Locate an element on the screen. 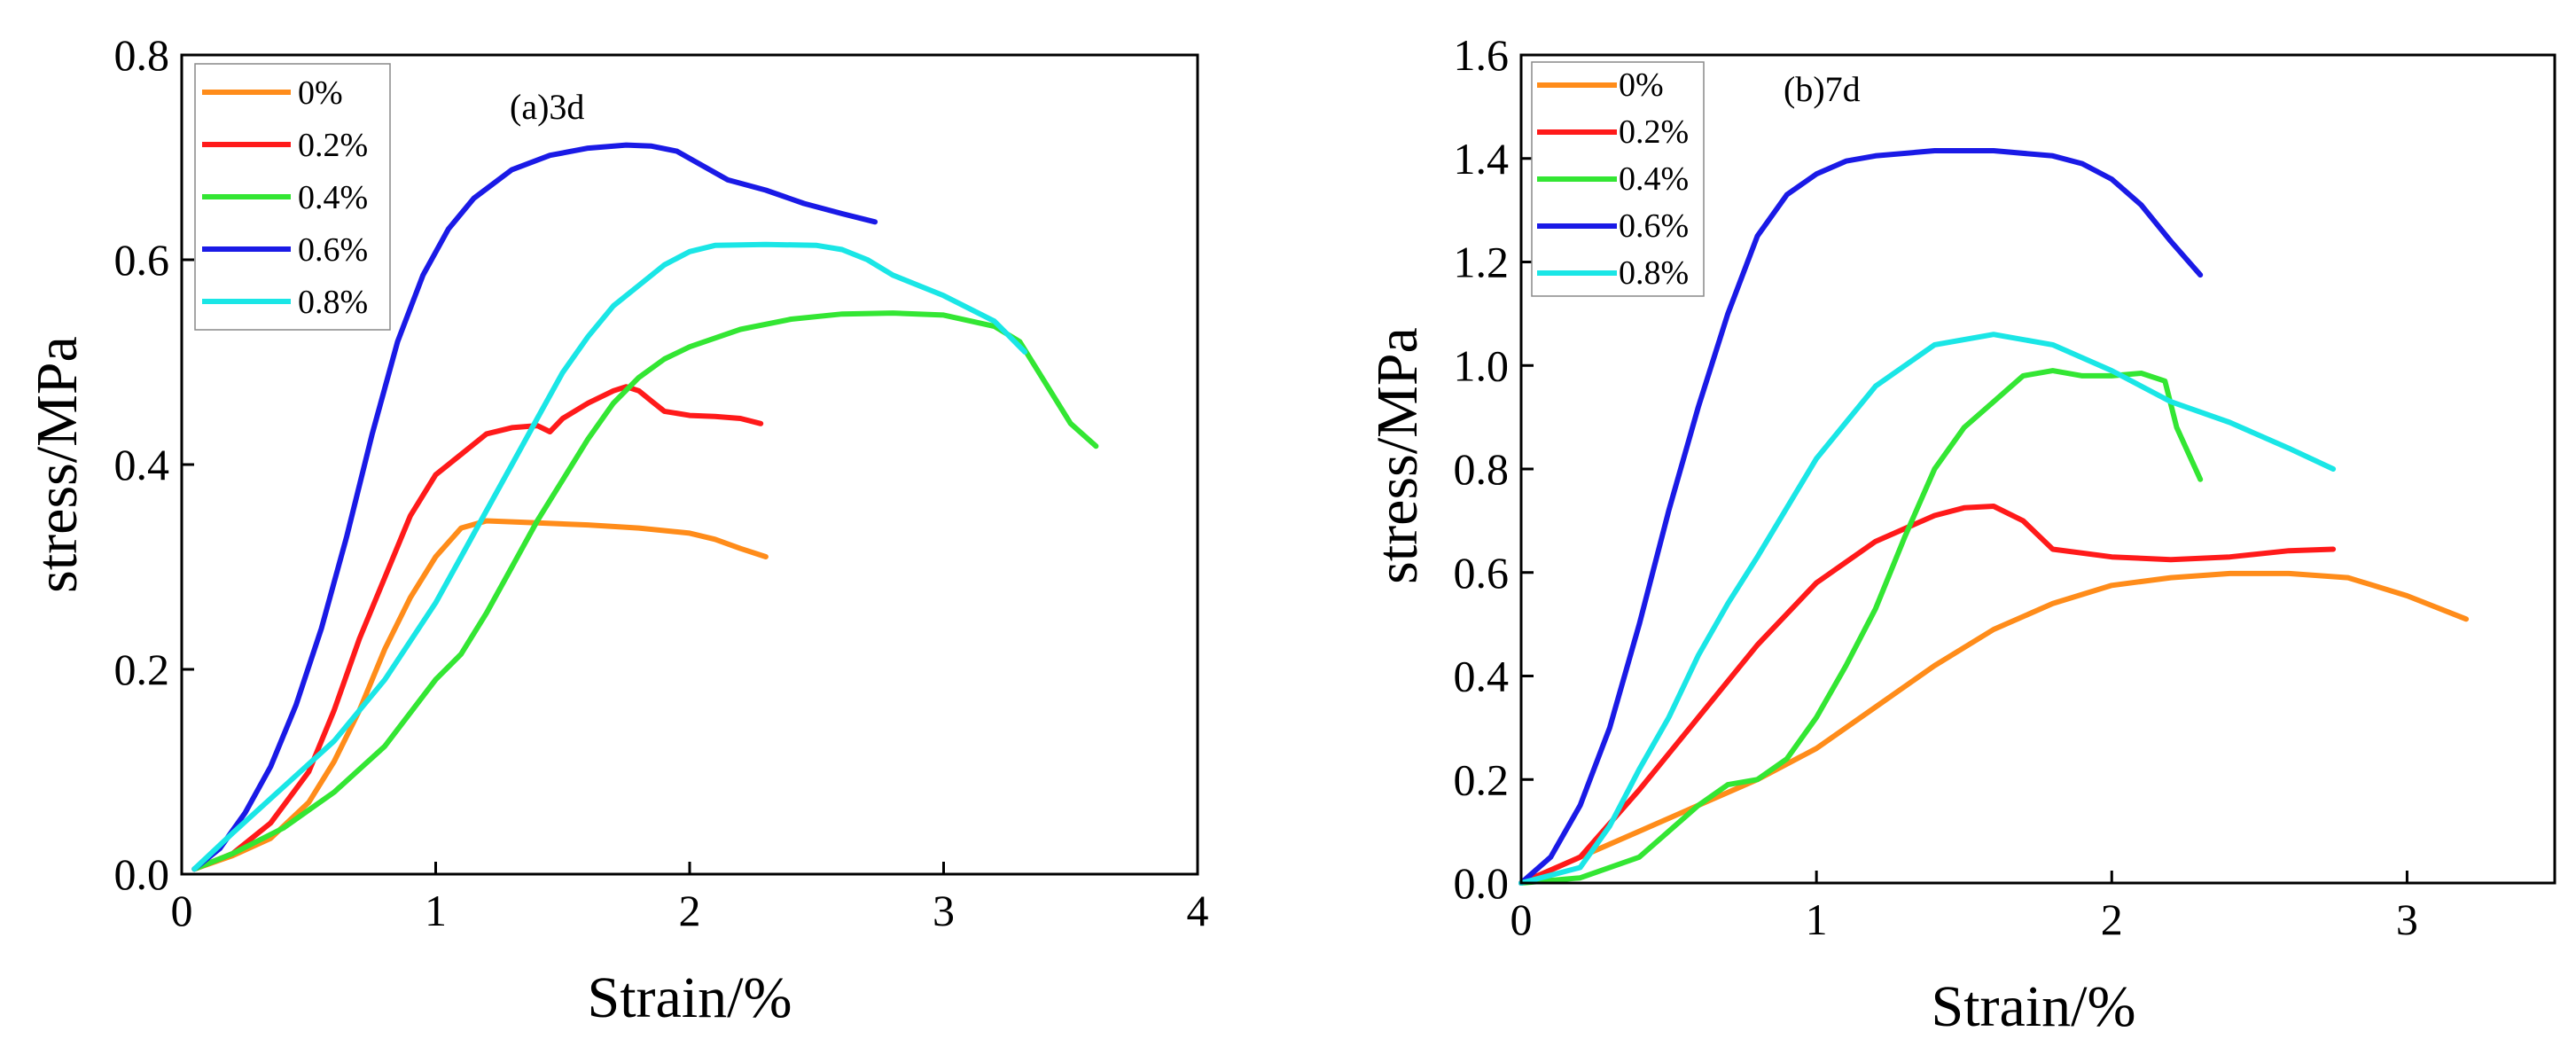 The image size is (2576, 1055). panel-title-b: (b)7d is located at coordinates (1822, 89).